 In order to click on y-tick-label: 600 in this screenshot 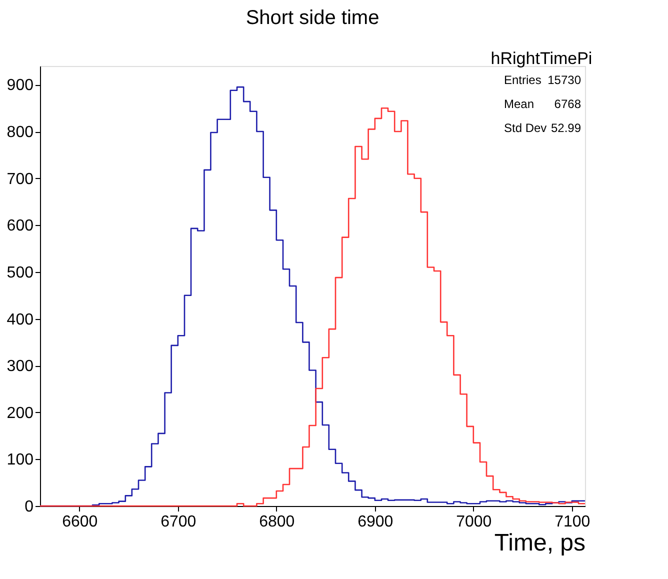, I will do `click(20, 226)`.